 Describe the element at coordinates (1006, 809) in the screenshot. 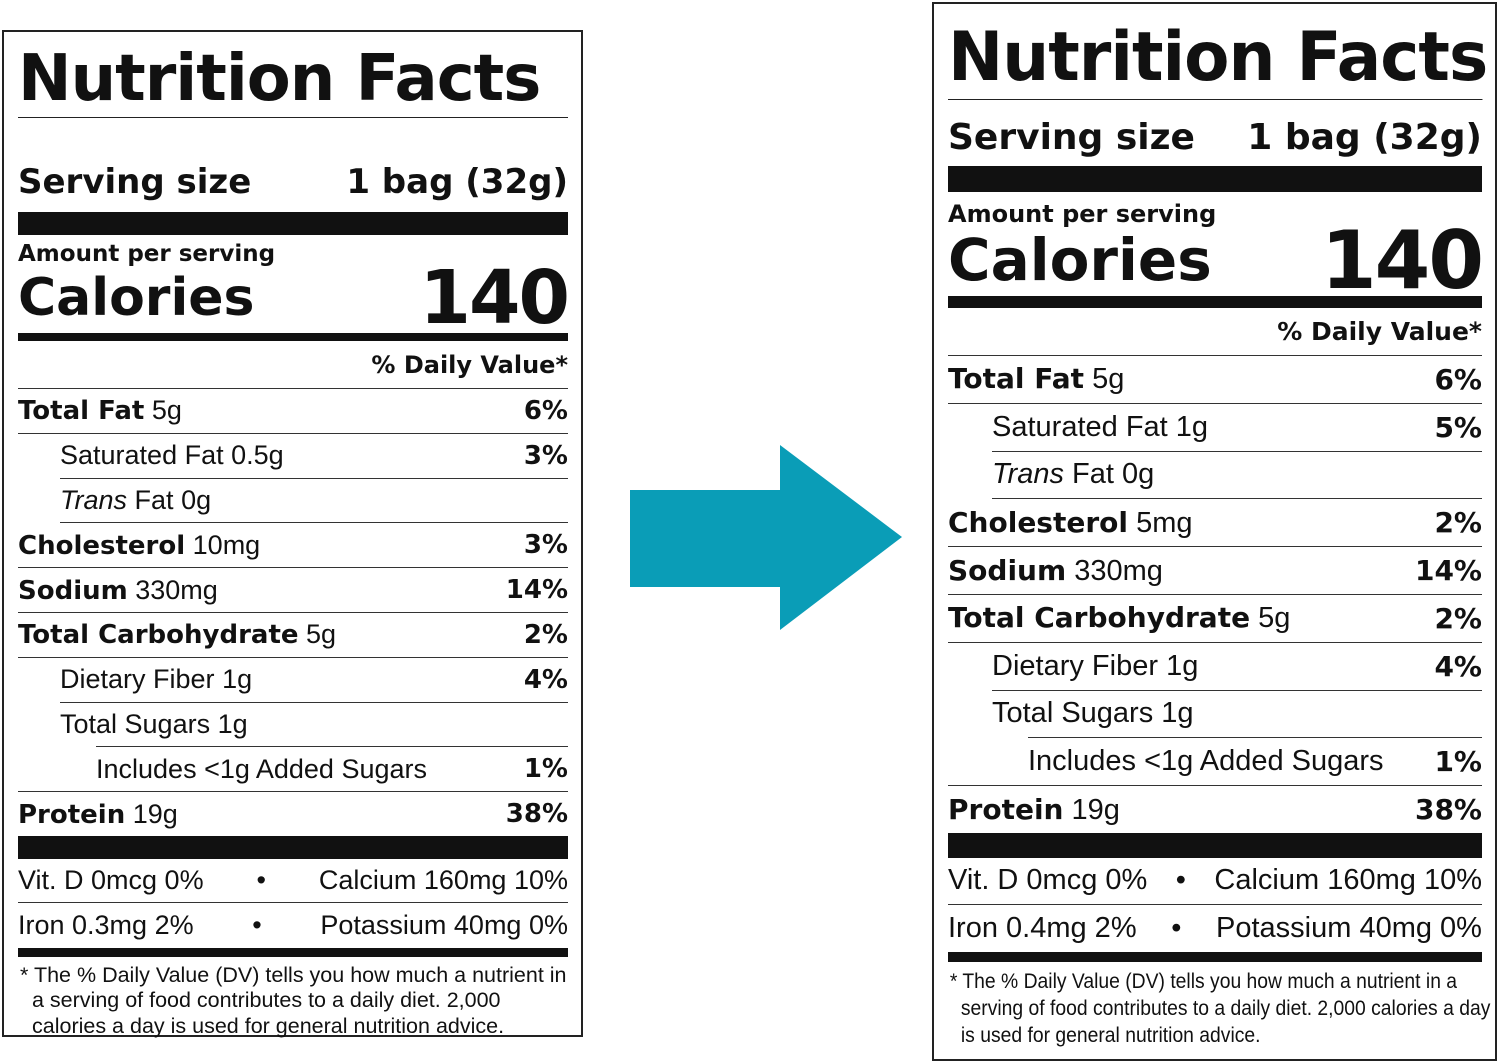

I see `nutrient-name: Protein` at that location.